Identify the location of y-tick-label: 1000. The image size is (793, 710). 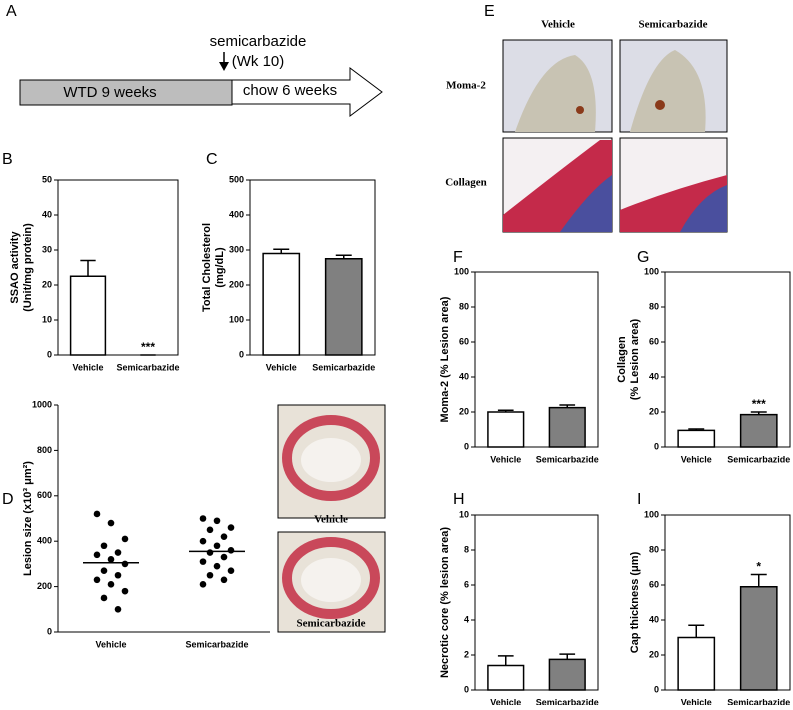
(42, 404).